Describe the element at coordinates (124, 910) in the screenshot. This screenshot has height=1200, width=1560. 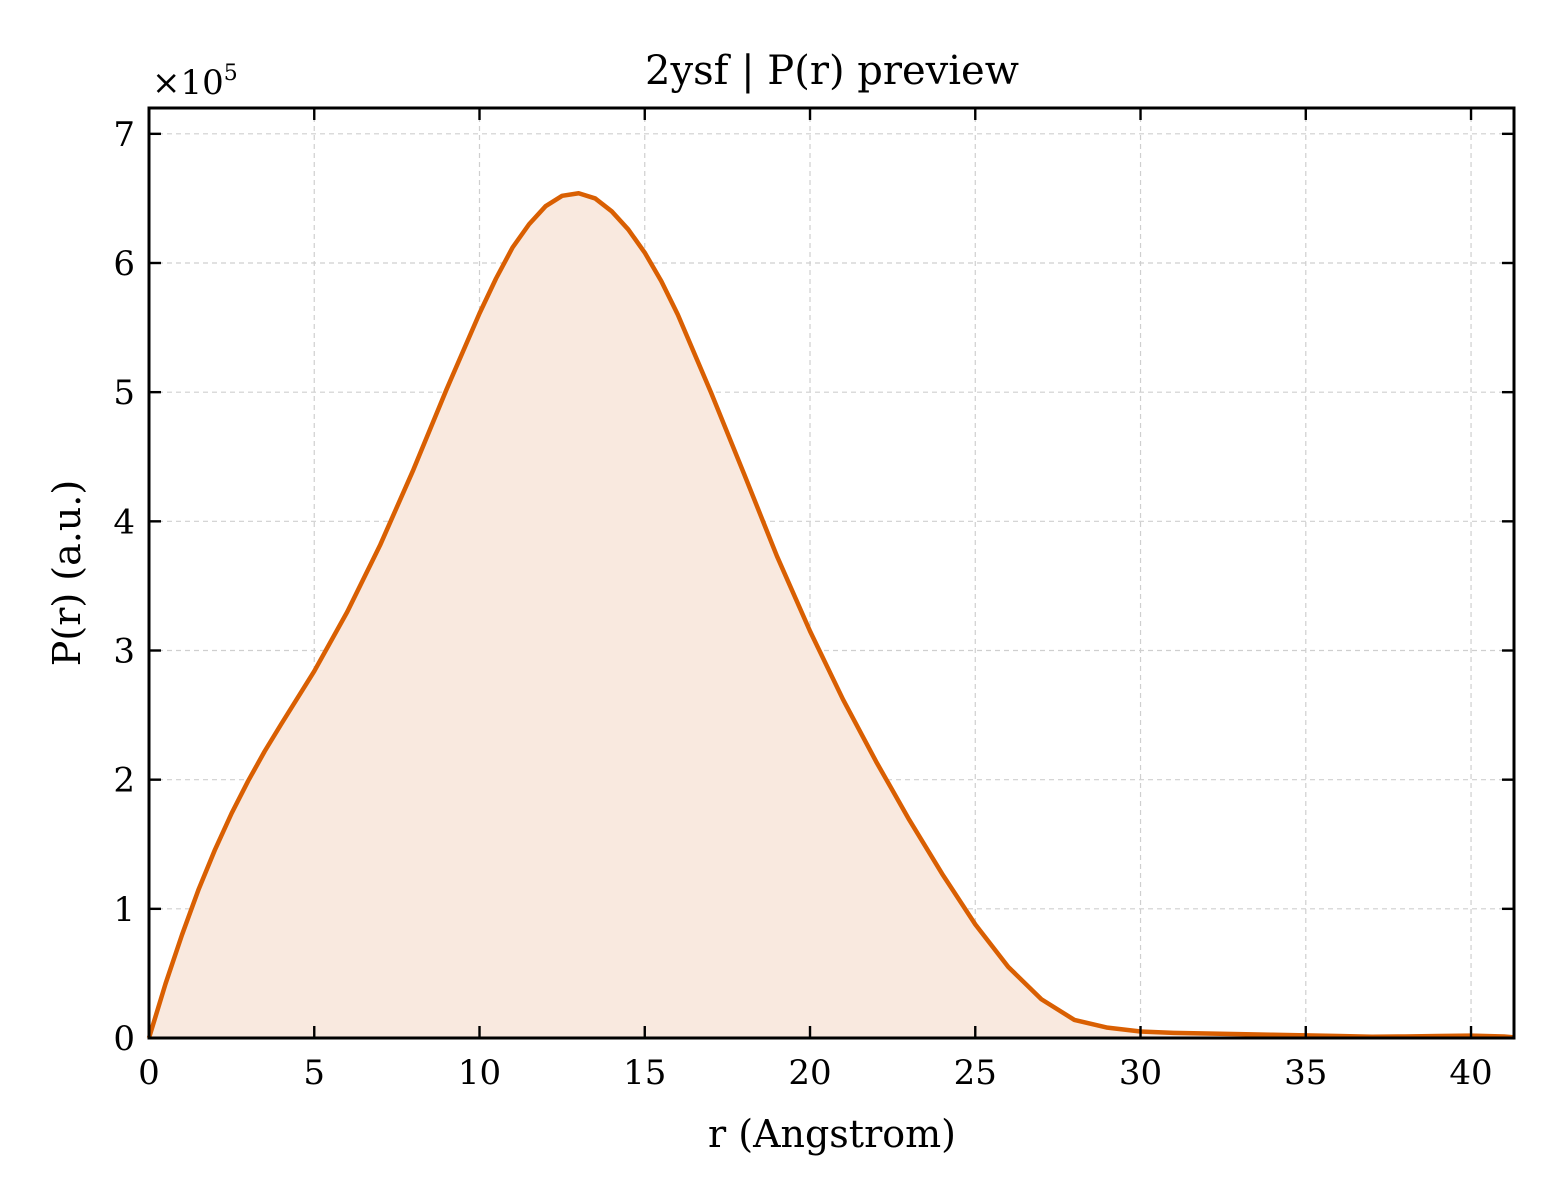
I see `y-tick-label: 1` at that location.